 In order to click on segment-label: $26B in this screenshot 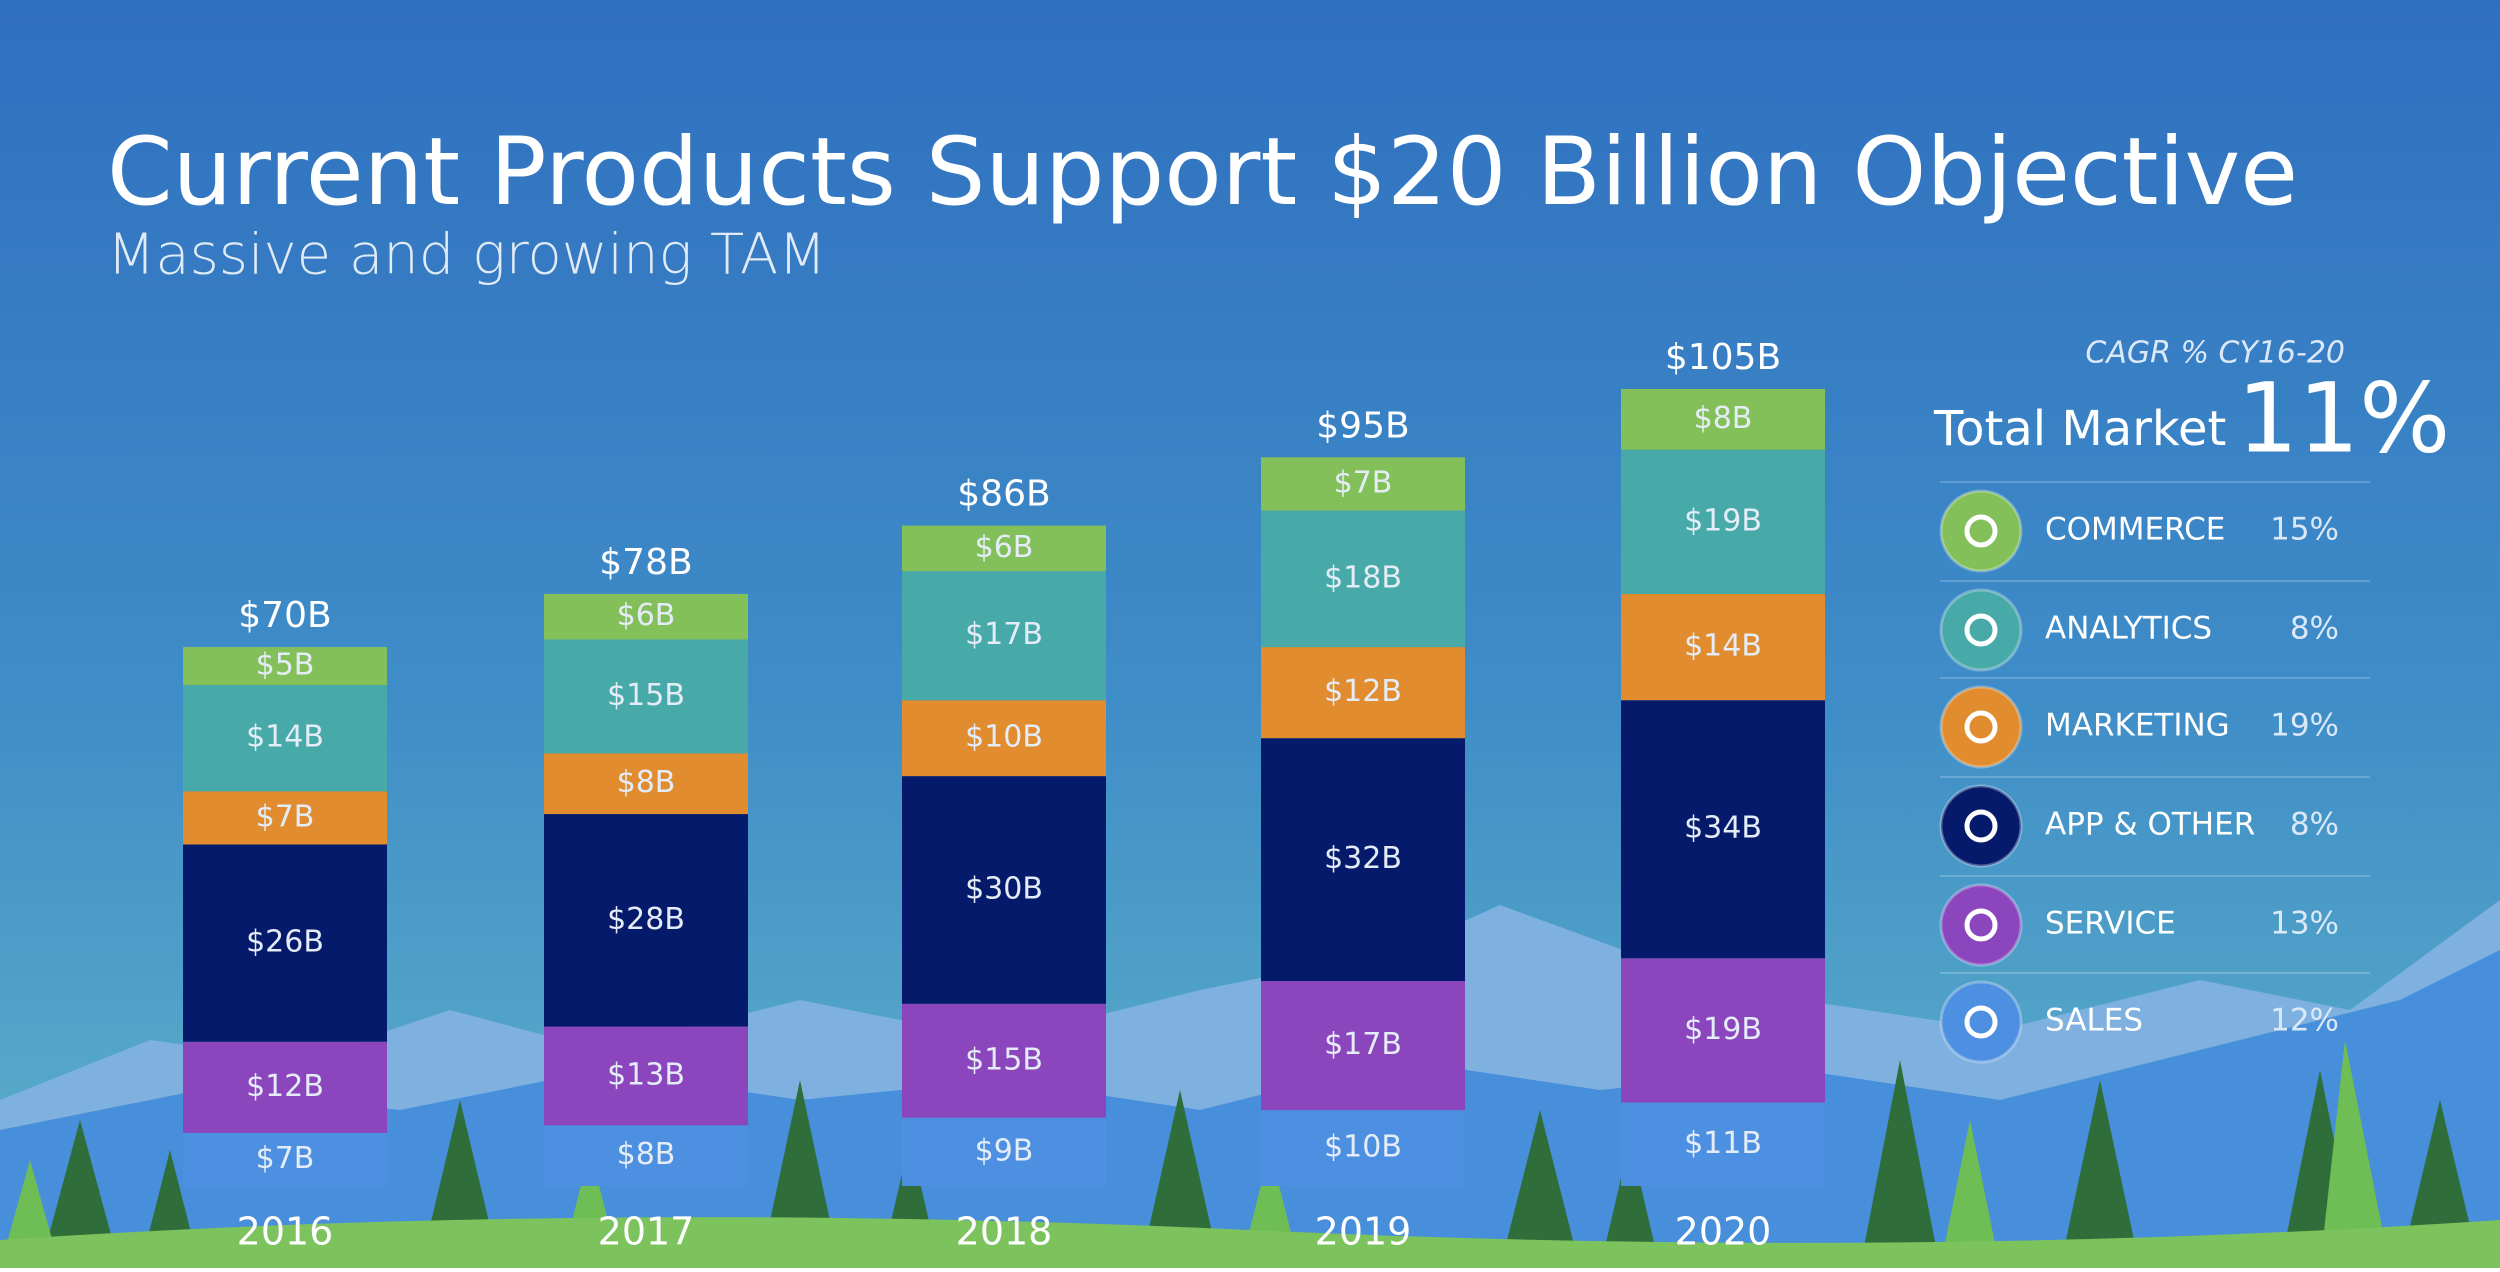, I will do `click(285, 942)`.